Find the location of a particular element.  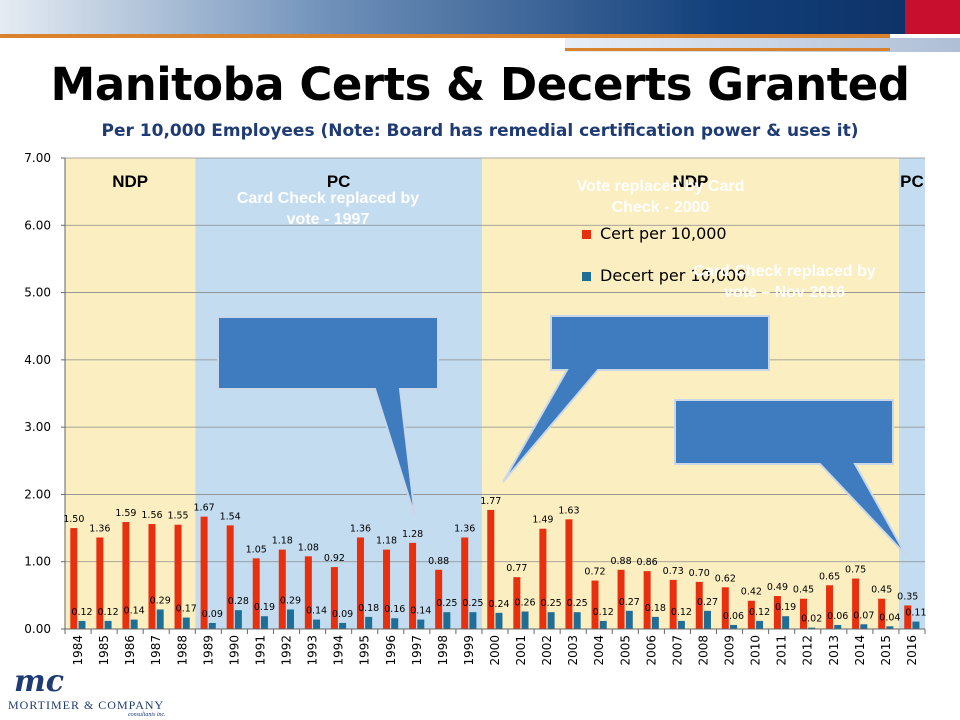

bar-cert-1999 is located at coordinates (465, 583).